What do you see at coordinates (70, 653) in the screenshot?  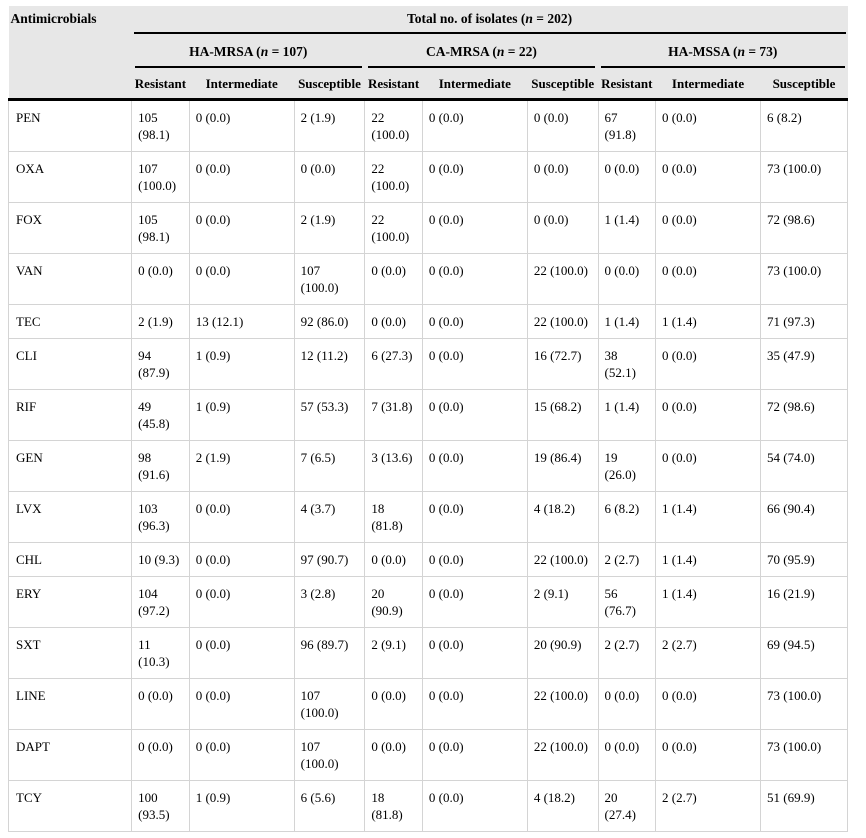 I see `antimicrobial-code: SXT` at bounding box center [70, 653].